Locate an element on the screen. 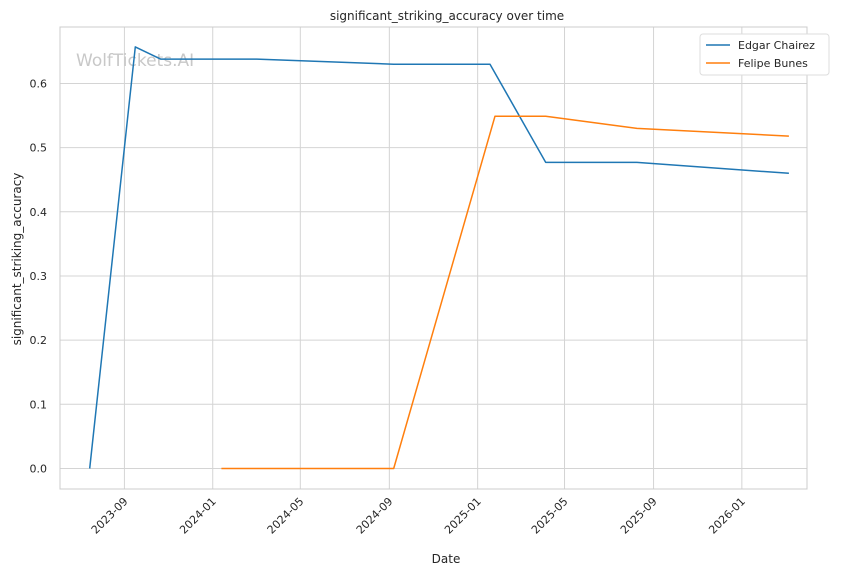  x-axis-label: Date is located at coordinates (446, 559).